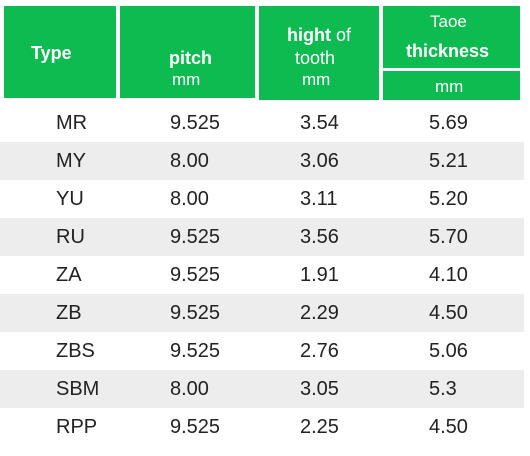  What do you see at coordinates (190, 58) in the screenshot?
I see `header-pitch-label: pitch` at bounding box center [190, 58].